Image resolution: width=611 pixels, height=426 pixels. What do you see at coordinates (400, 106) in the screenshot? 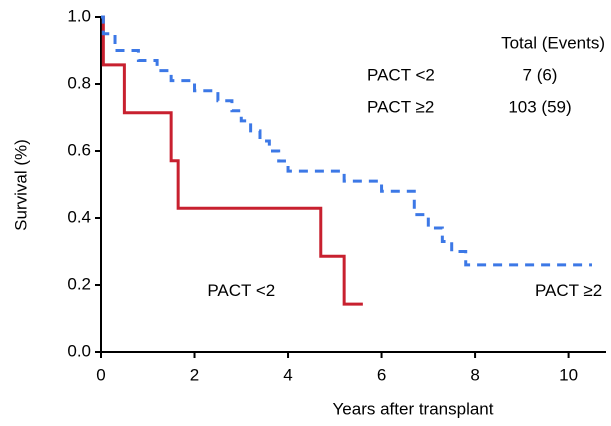
I see `table-cell: PACT ≥2` at bounding box center [400, 106].